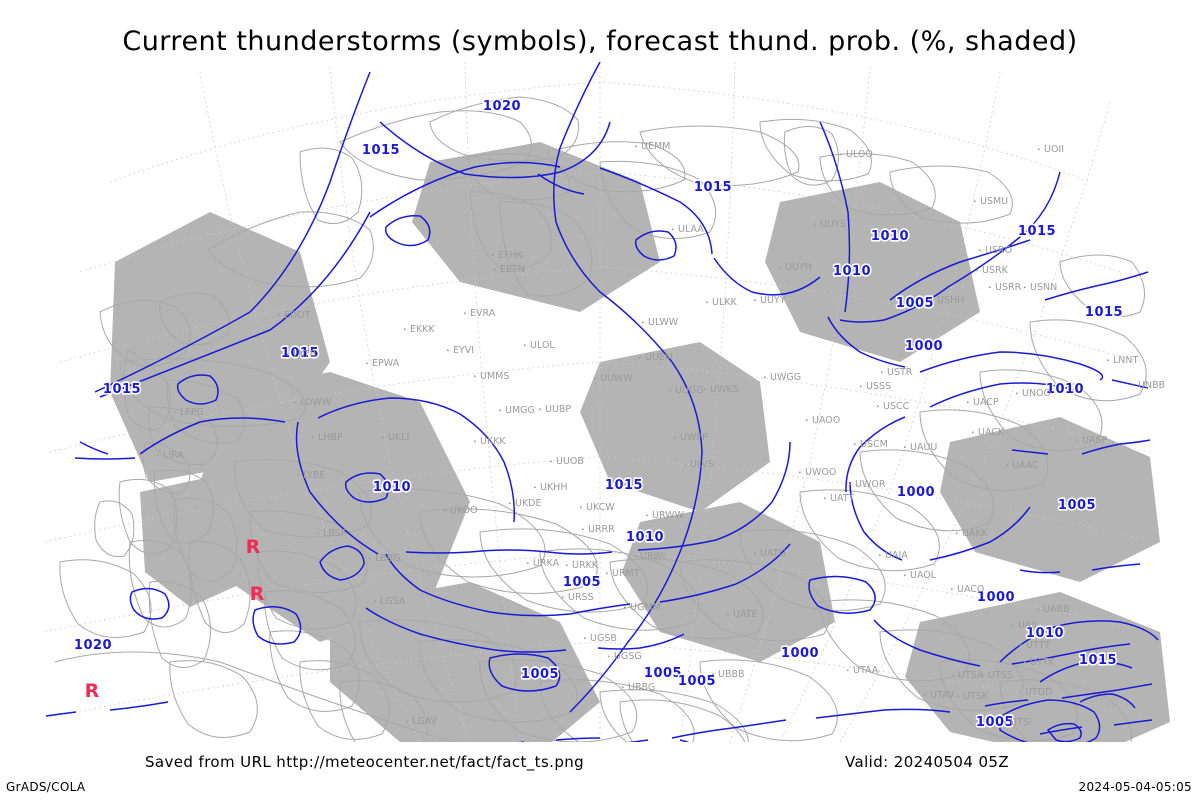 The image size is (1200, 800). Describe the element at coordinates (1151, 385) in the screenshot. I see `station-label: UNBB` at that location.